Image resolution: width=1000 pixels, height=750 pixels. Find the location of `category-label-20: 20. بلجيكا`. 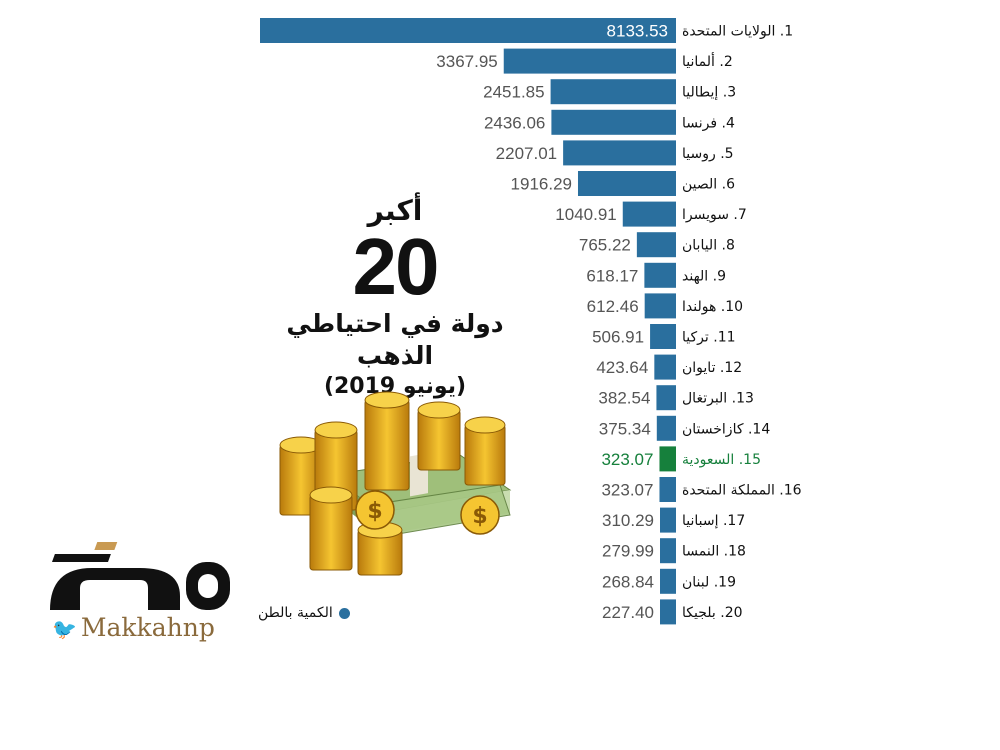

category-label-20: 20. بلجيكا is located at coordinates (712, 613).